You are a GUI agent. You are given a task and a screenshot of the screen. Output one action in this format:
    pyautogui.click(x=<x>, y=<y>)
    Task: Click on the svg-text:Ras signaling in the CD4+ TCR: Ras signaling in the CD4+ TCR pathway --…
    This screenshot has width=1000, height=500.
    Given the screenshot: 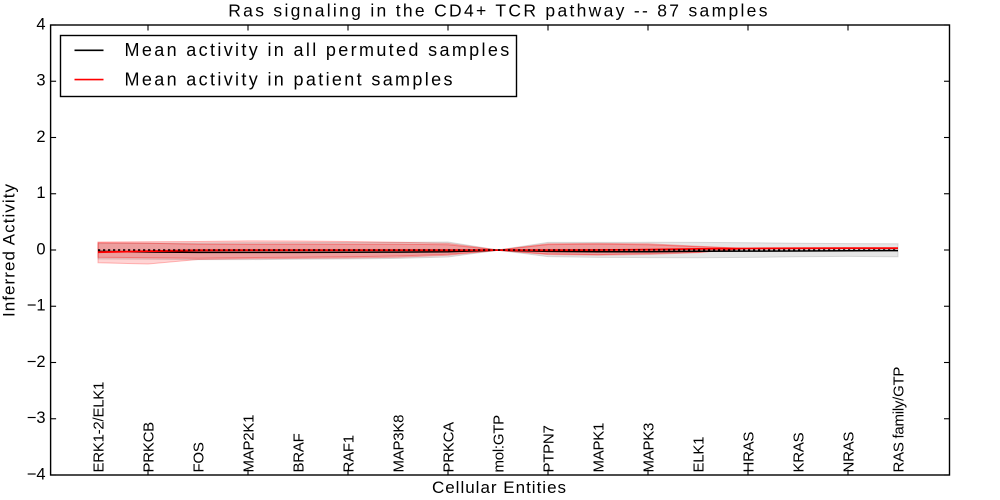 What is the action you would take?
    pyautogui.click(x=499, y=10)
    